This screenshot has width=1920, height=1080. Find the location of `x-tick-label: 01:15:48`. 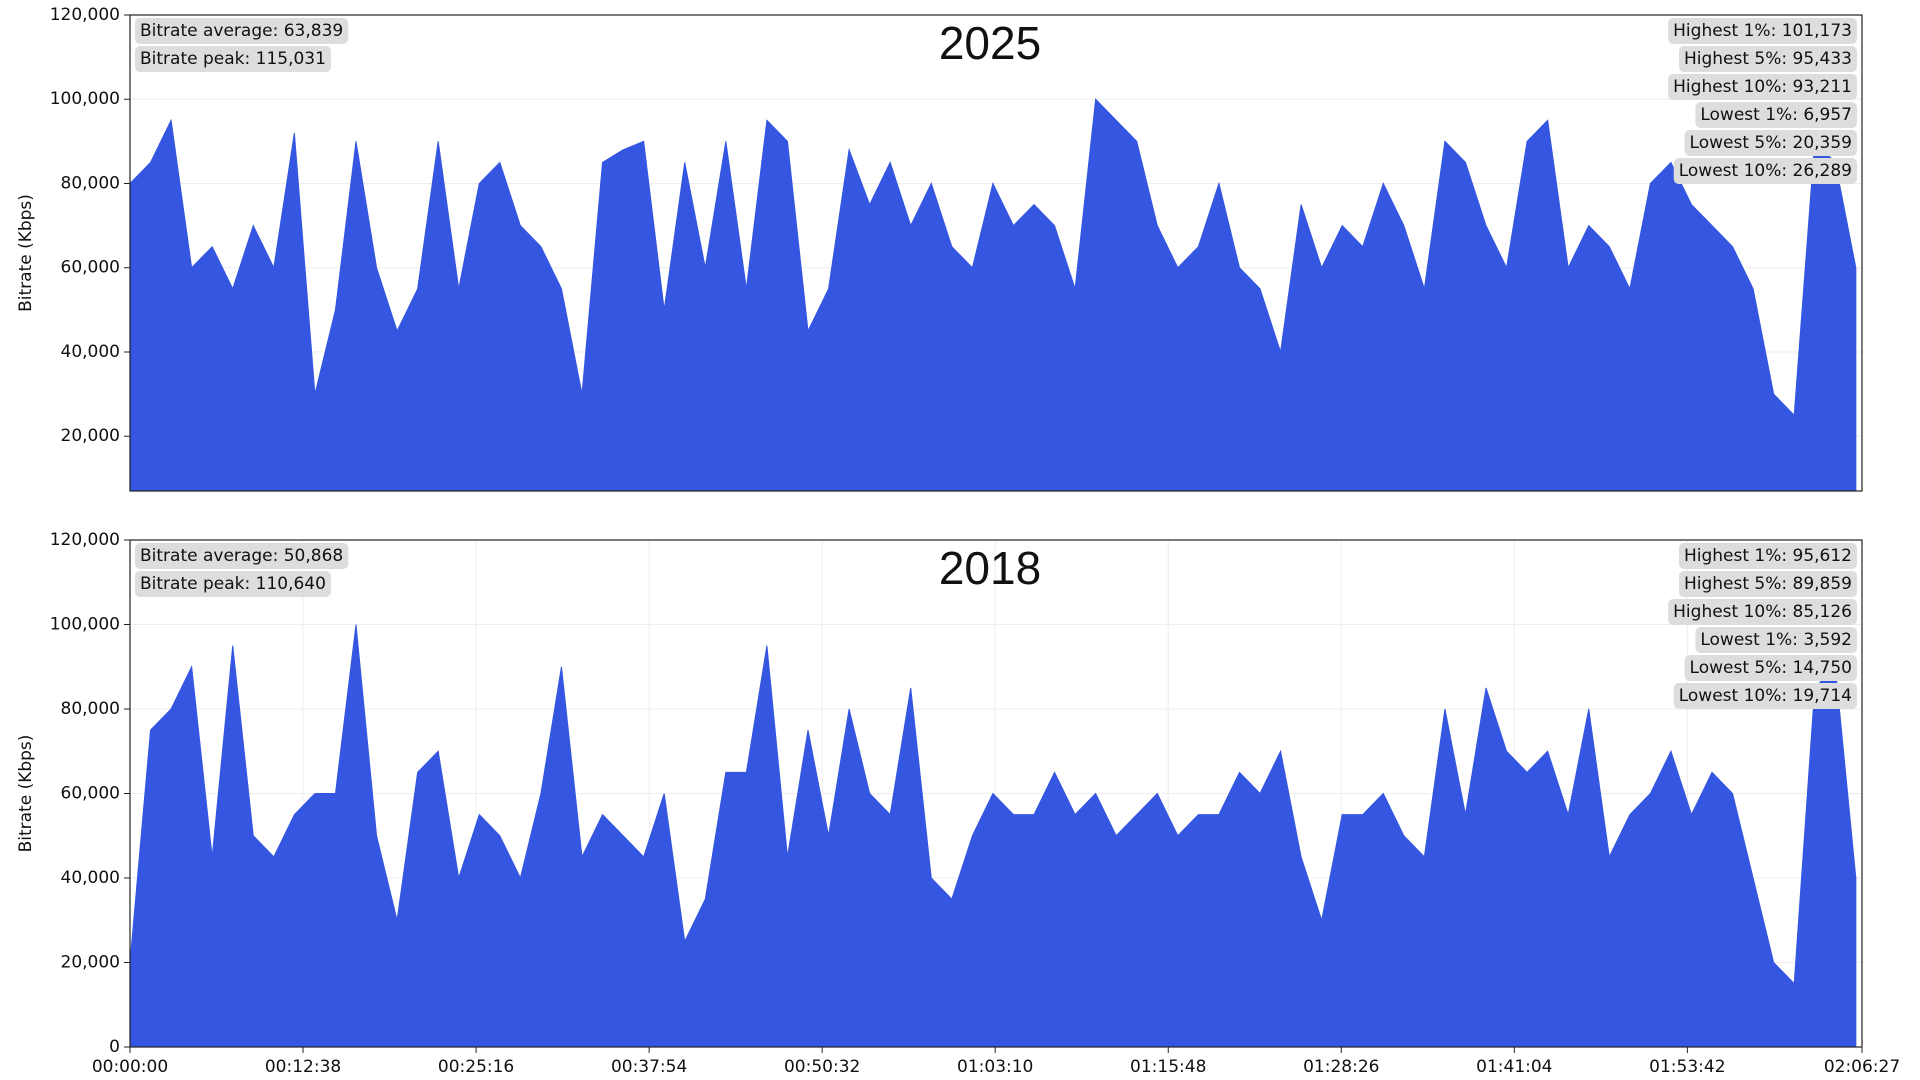

x-tick-label: 01:15:48 is located at coordinates (1168, 1067).